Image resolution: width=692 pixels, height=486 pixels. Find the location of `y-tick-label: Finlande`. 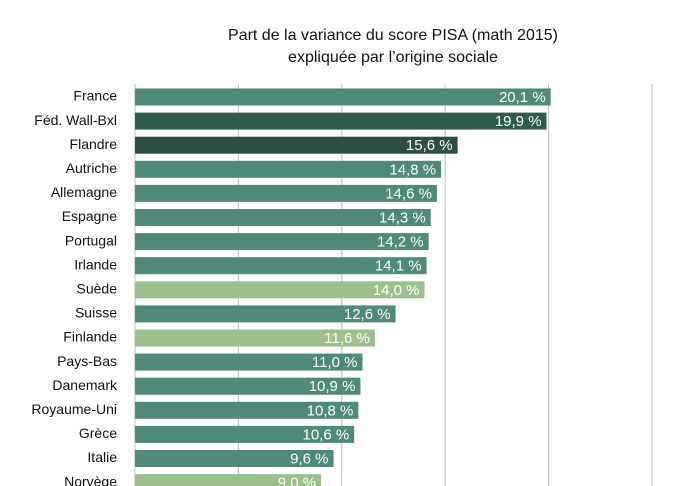

y-tick-label: Finlande is located at coordinates (90, 337).